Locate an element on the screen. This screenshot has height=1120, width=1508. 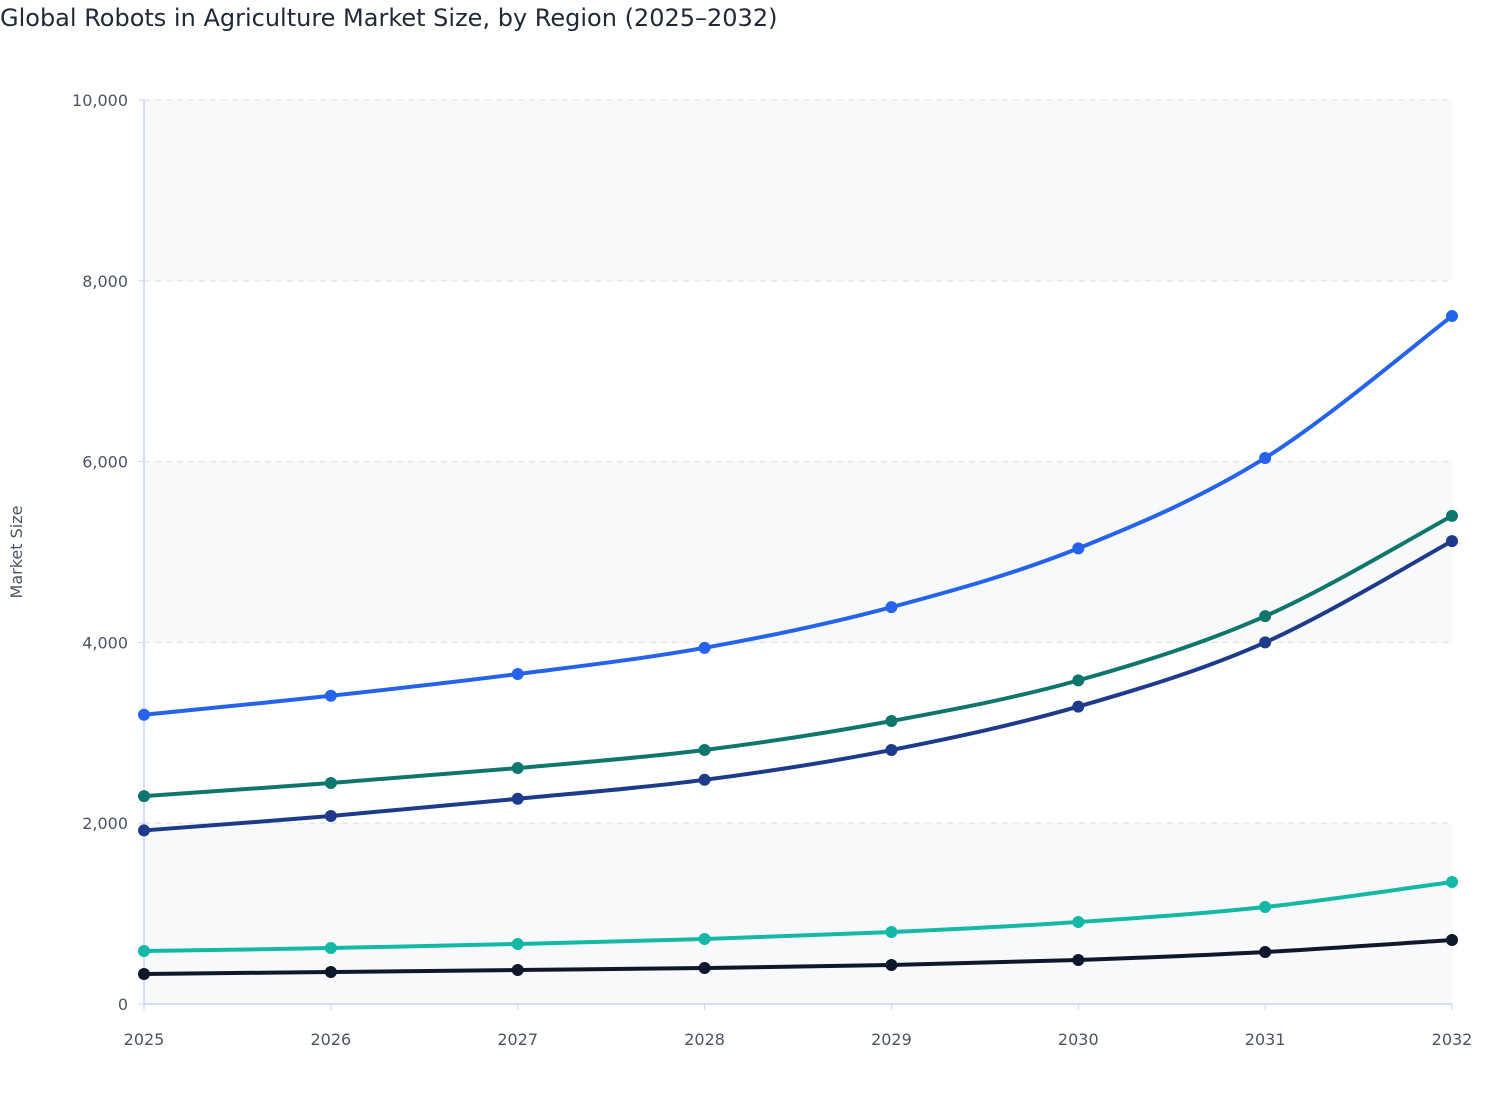
x-tick-label: 2032 is located at coordinates (1452, 1039).